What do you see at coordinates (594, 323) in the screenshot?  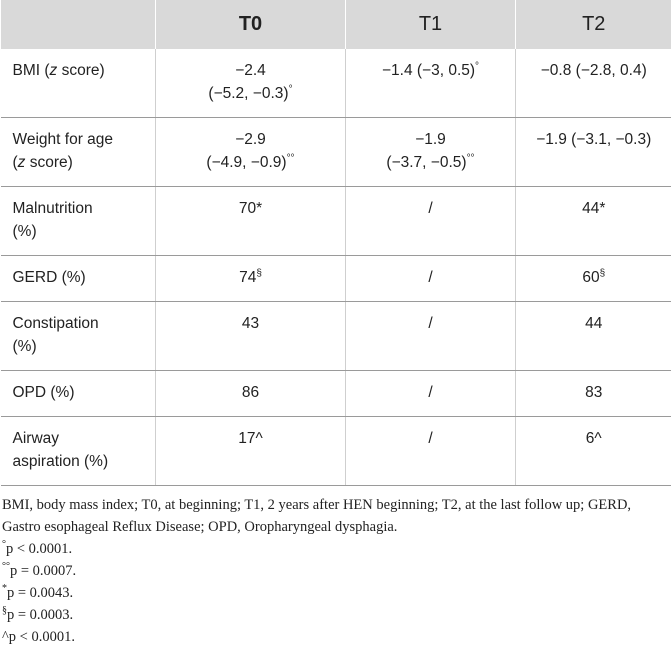 I see `cell-text: 44` at bounding box center [594, 323].